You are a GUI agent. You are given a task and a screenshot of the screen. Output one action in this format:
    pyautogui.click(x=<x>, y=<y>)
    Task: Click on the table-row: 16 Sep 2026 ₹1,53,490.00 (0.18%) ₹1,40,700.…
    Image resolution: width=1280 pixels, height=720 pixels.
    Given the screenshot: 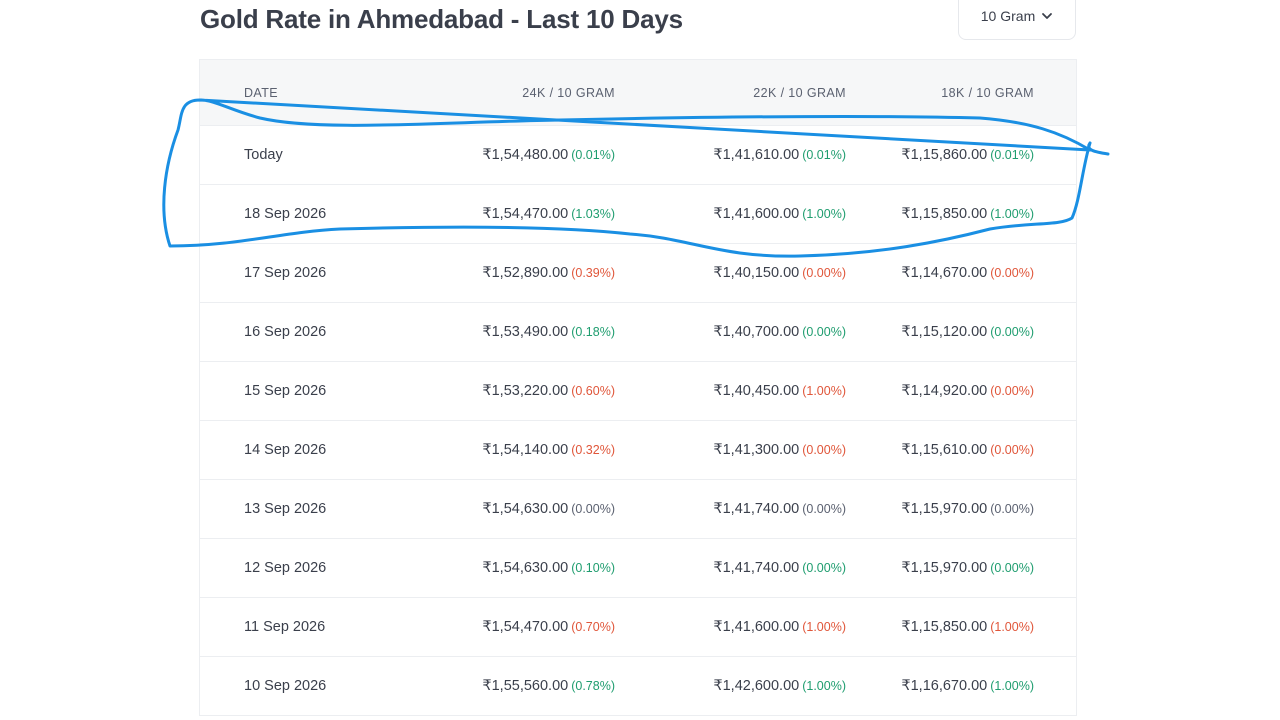 What is the action you would take?
    pyautogui.click(x=638, y=332)
    